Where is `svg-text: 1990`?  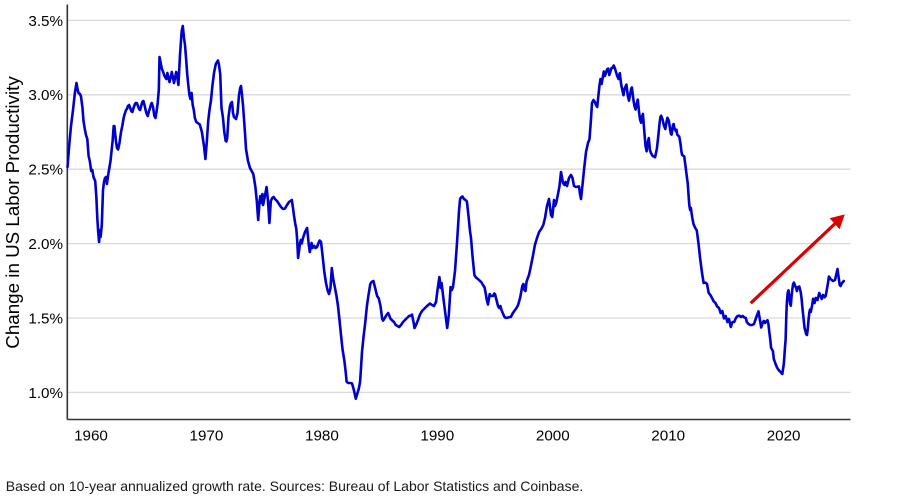 svg-text: 1990 is located at coordinates (437, 436).